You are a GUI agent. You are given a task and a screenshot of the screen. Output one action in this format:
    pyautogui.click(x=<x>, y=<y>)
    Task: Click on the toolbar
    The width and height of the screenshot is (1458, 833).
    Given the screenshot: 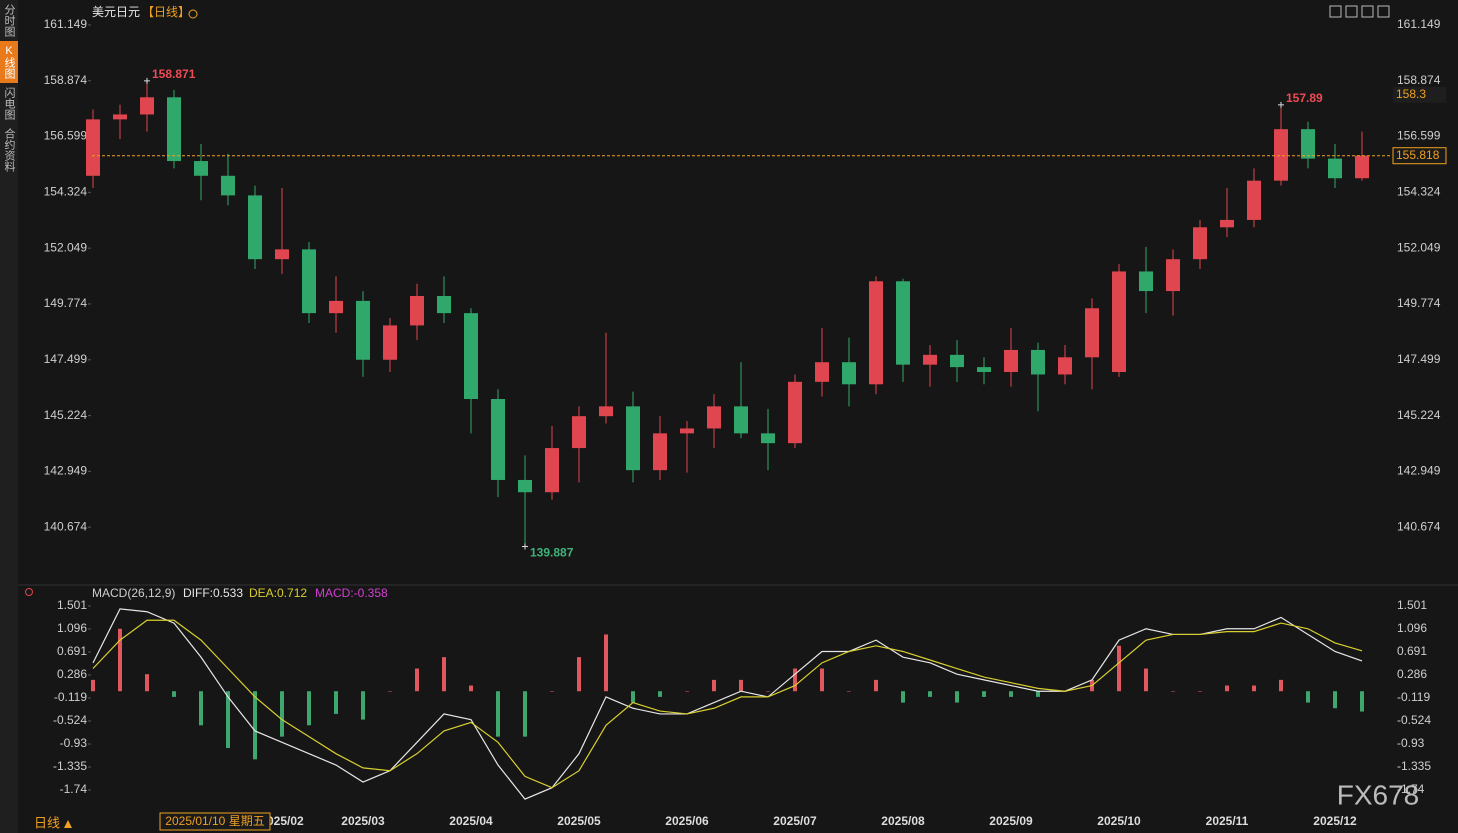 What is the action you would take?
    pyautogui.click(x=1359, y=11)
    